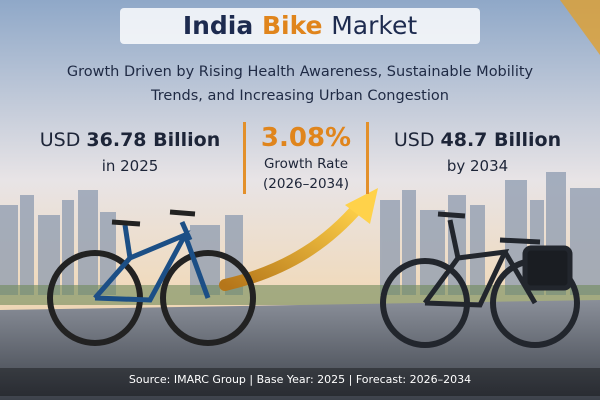 The height and width of the screenshot is (400, 600). What do you see at coordinates (477, 166) in the screenshot?
I see `period: by 2034` at bounding box center [477, 166].